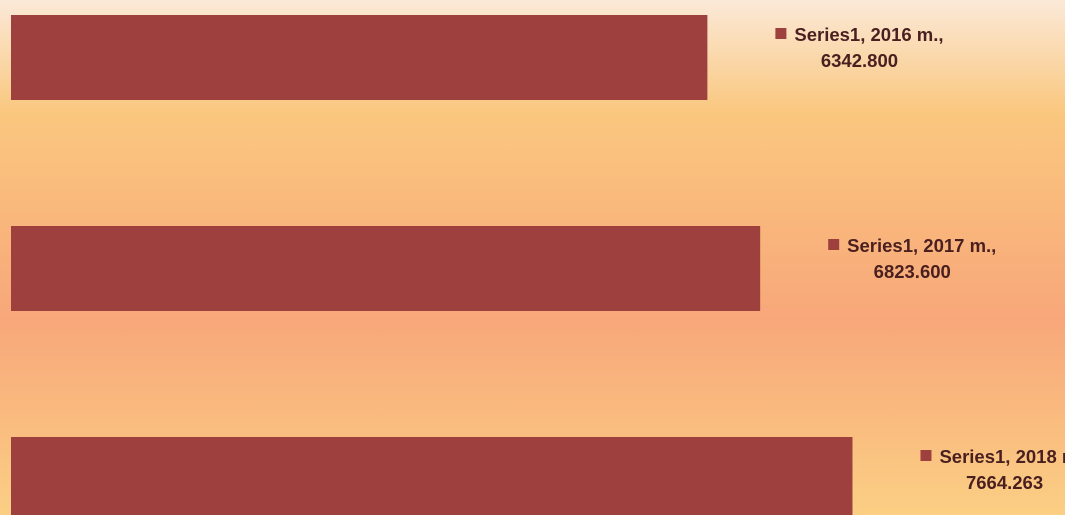 The height and width of the screenshot is (515, 1065). I want to click on bar-2017m, so click(386, 268).